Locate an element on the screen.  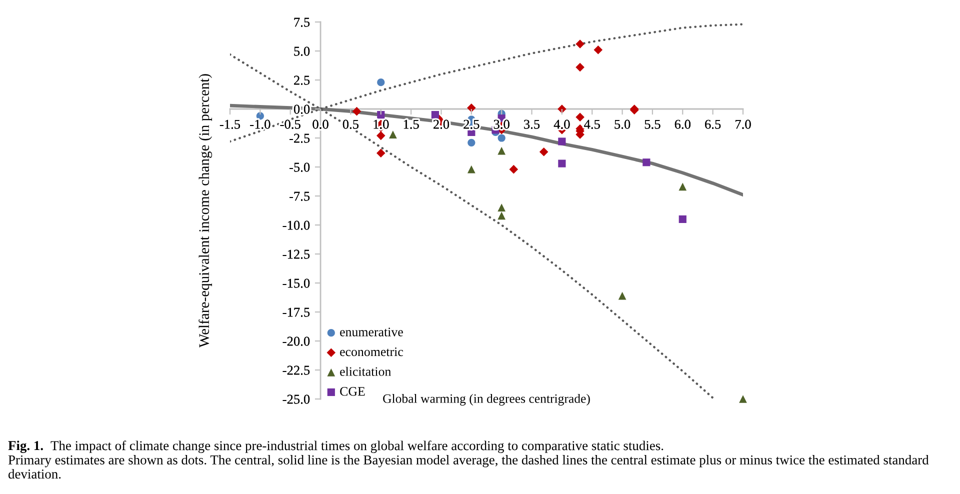
y-tick-label: -12.5 is located at coordinates (296, 254).